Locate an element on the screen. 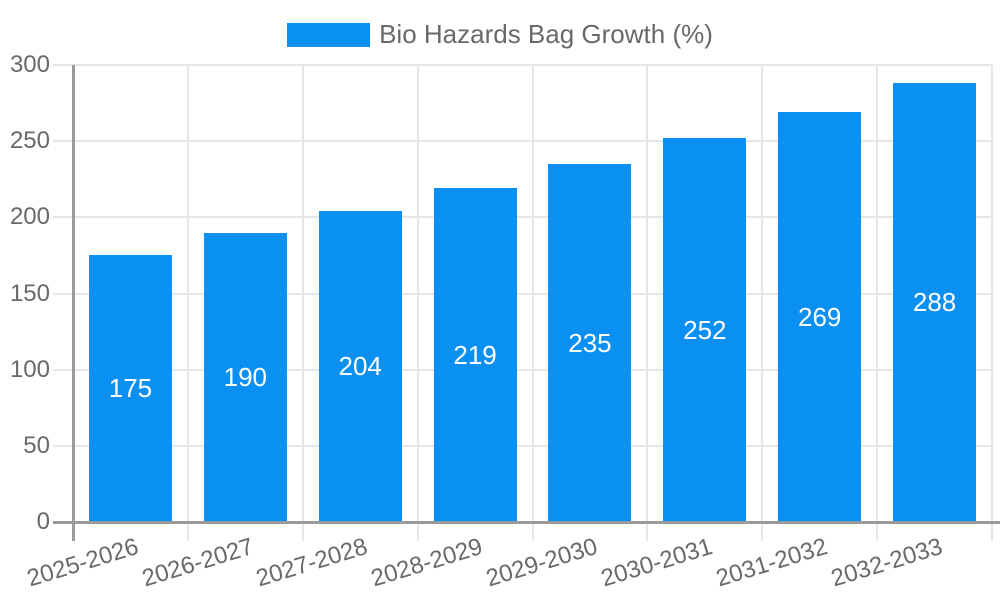 The width and height of the screenshot is (1000, 600). x-tick-label: 2028-2029 is located at coordinates (427, 563).